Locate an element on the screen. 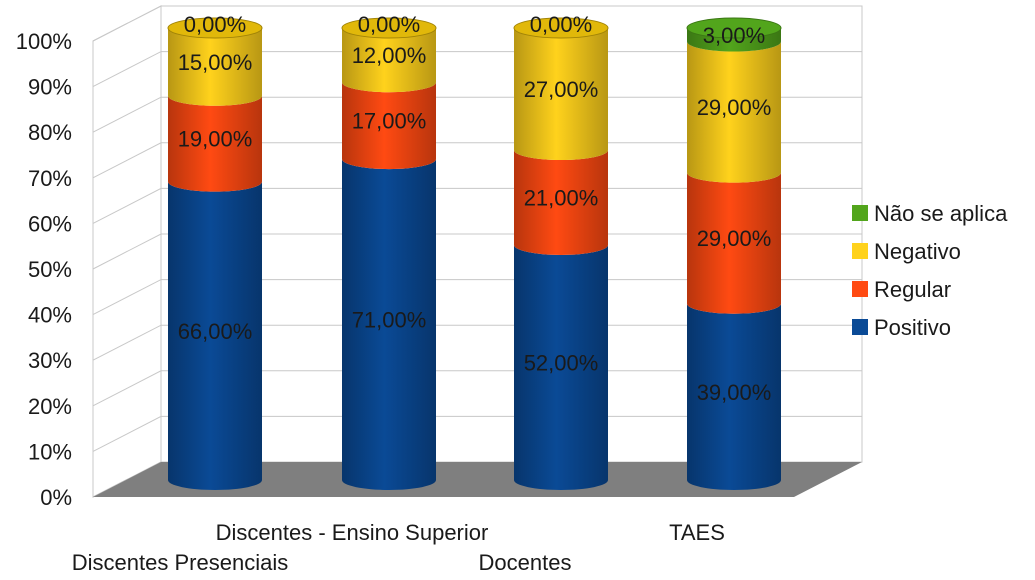 The height and width of the screenshot is (580, 1035). legend-label: Positivo is located at coordinates (912, 327).